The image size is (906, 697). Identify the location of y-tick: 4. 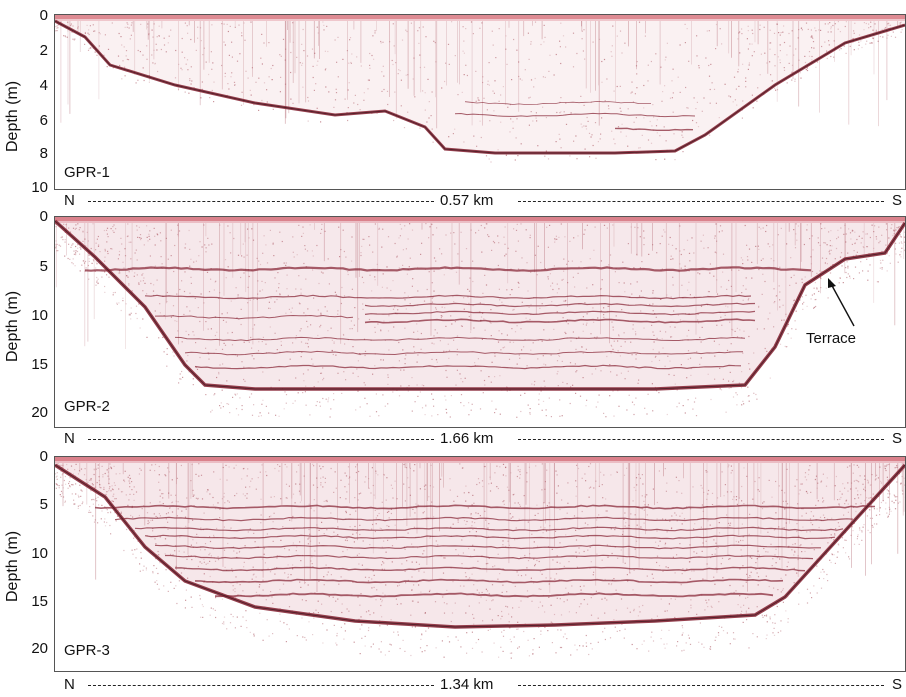
(43, 85).